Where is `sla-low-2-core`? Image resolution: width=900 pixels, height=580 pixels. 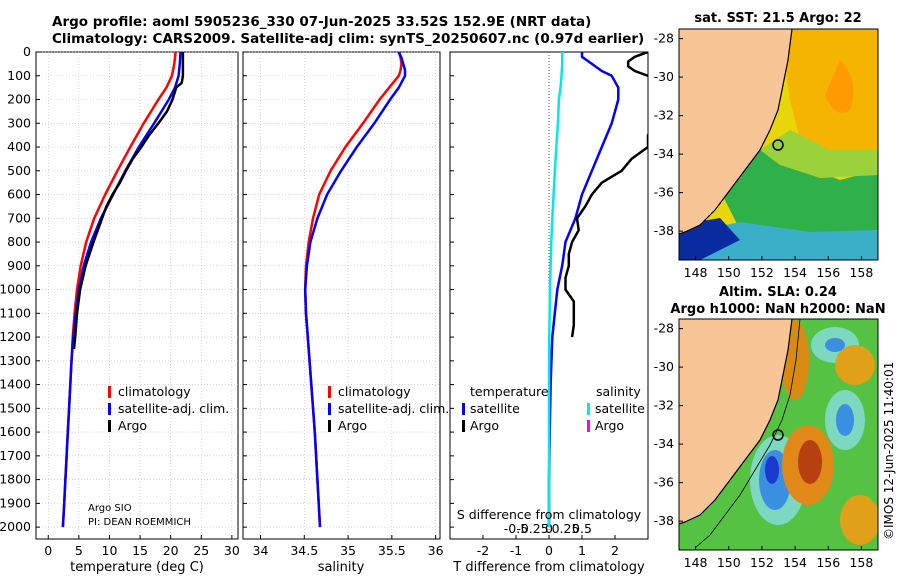
sla-low-2-core is located at coordinates (845, 420).